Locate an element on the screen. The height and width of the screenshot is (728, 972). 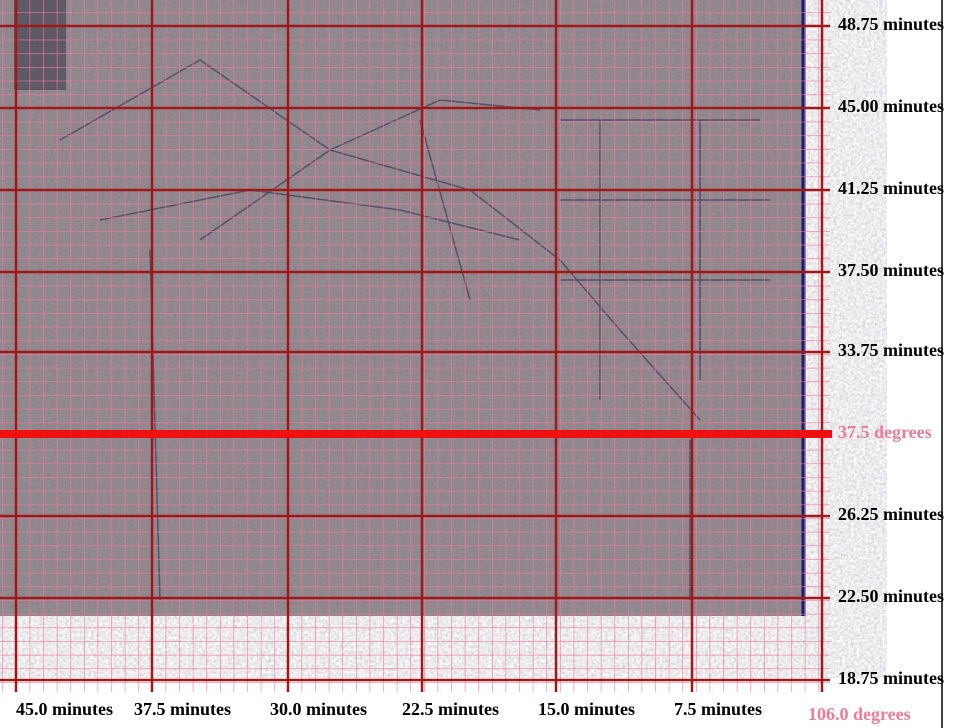
longitude-label: 45.0 minutes is located at coordinates (64, 709).